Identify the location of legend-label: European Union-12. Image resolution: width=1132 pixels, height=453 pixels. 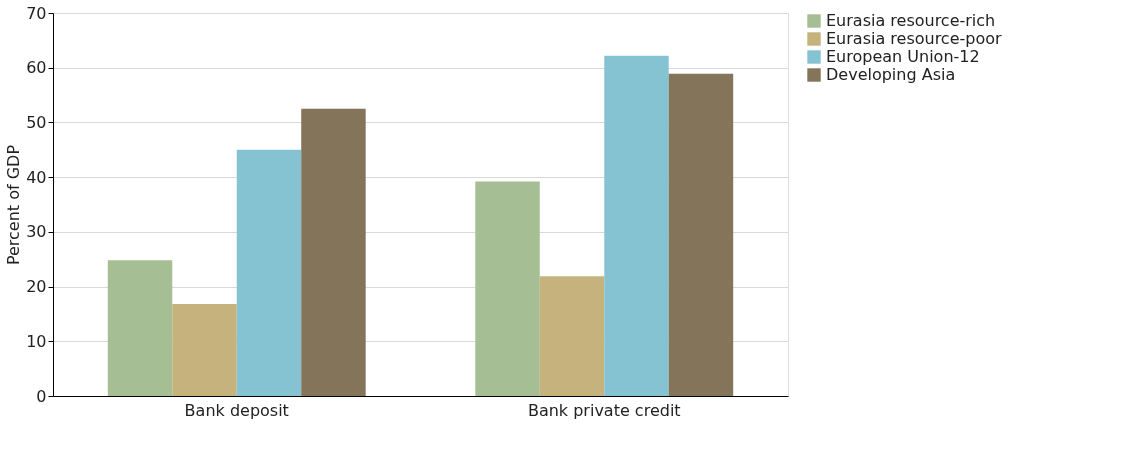
(903, 56).